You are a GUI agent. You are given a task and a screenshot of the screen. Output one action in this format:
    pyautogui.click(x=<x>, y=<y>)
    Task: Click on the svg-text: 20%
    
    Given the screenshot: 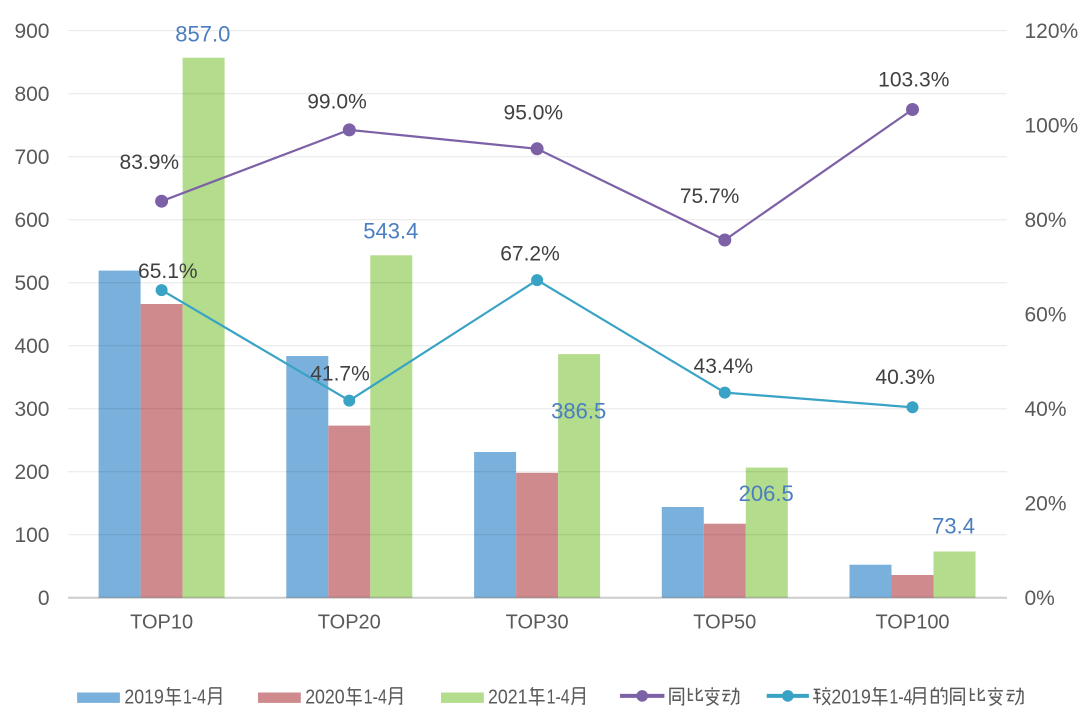 What is the action you would take?
    pyautogui.click(x=1046, y=504)
    